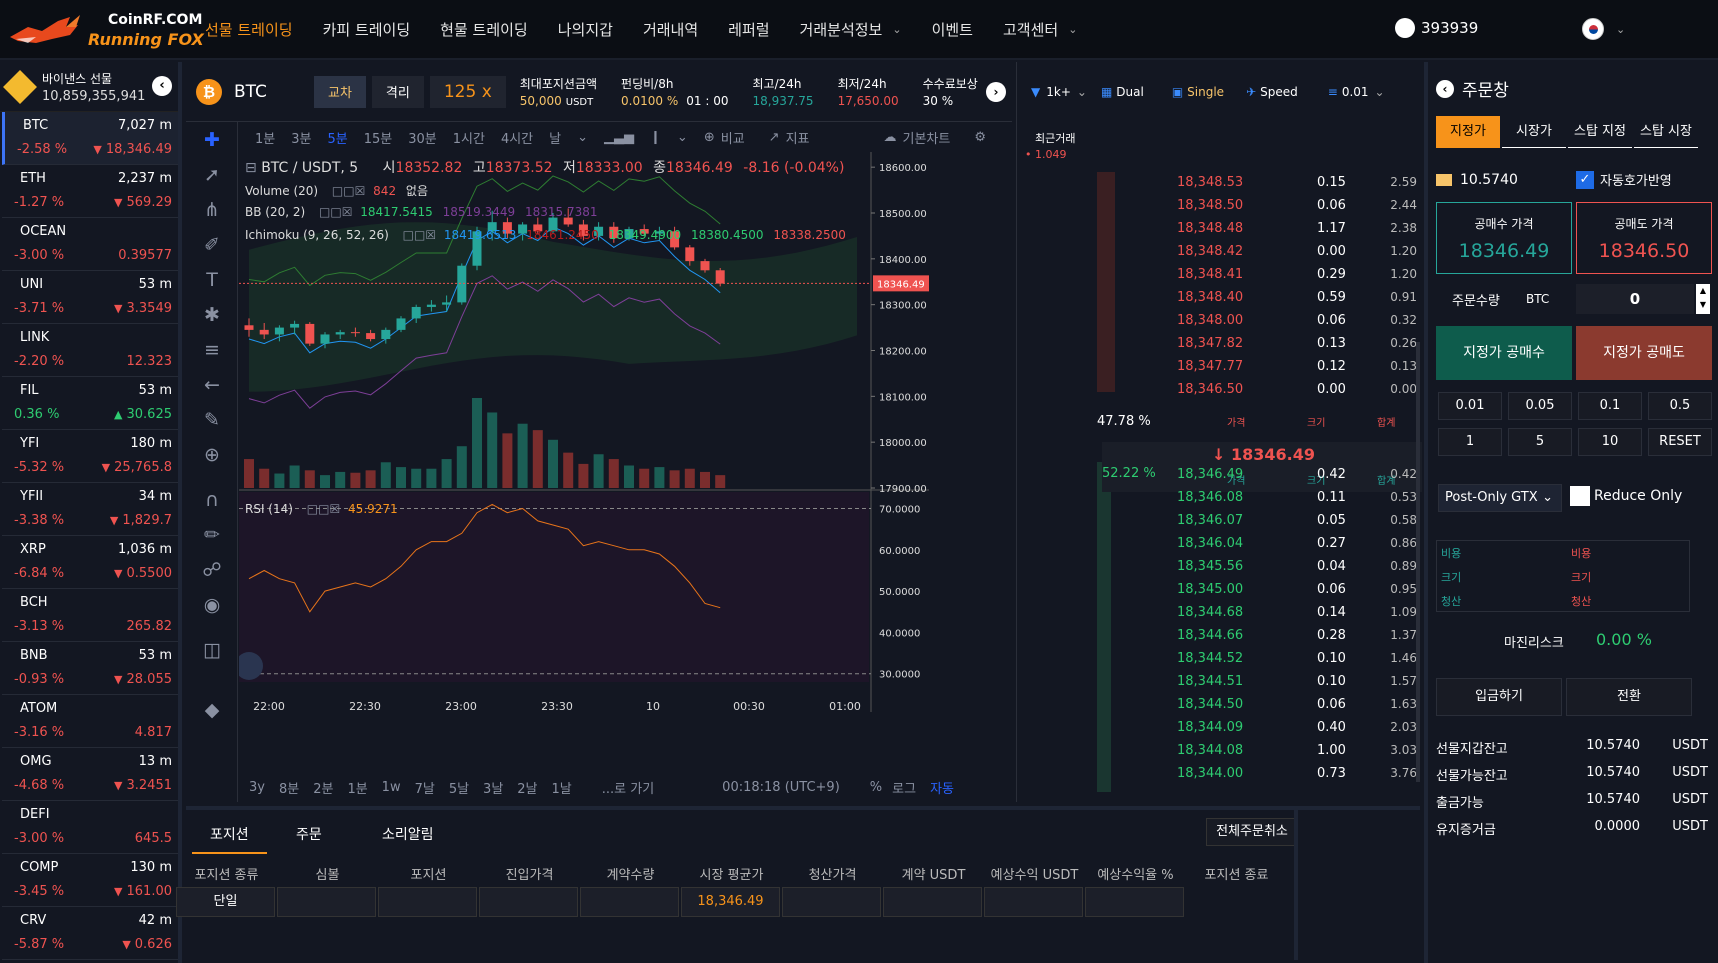 This screenshot has height=963, width=1718. Describe the element at coordinates (408, 835) in the screenshot. I see `positions-tab: 소리알림` at that location.